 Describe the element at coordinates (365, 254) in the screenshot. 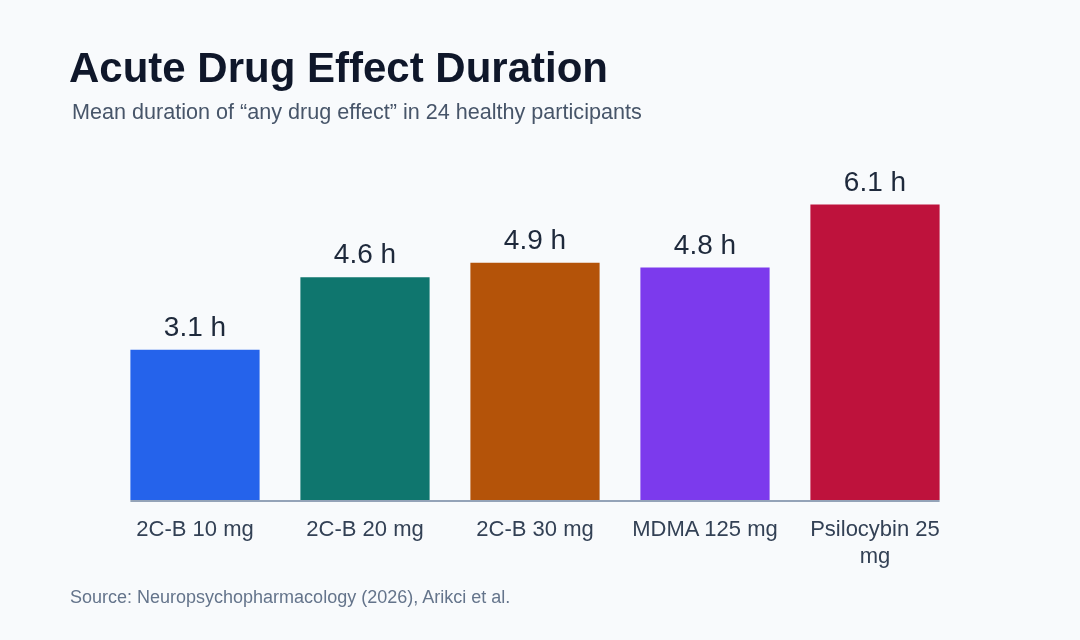

I see `data-label: 4.6 h` at that location.